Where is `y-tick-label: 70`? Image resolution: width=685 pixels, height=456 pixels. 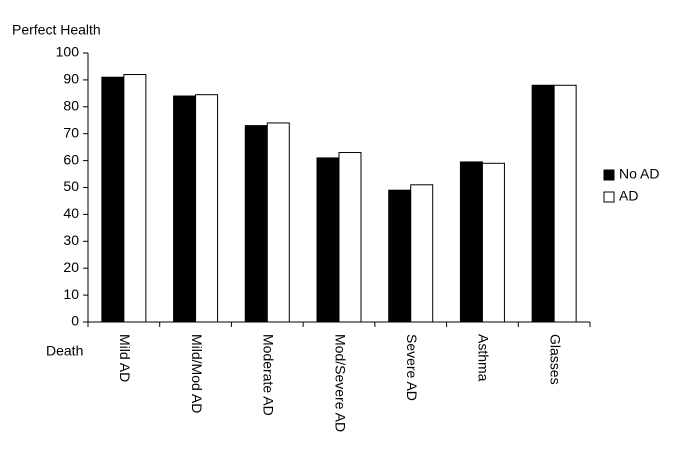 y-tick-label: 70 is located at coordinates (71, 132).